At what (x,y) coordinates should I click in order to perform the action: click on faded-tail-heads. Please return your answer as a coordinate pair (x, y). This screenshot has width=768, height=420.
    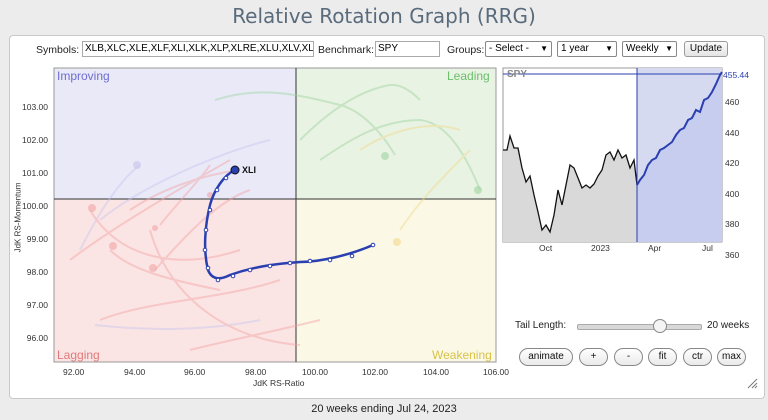
    Looking at the image, I should click on (285, 212).